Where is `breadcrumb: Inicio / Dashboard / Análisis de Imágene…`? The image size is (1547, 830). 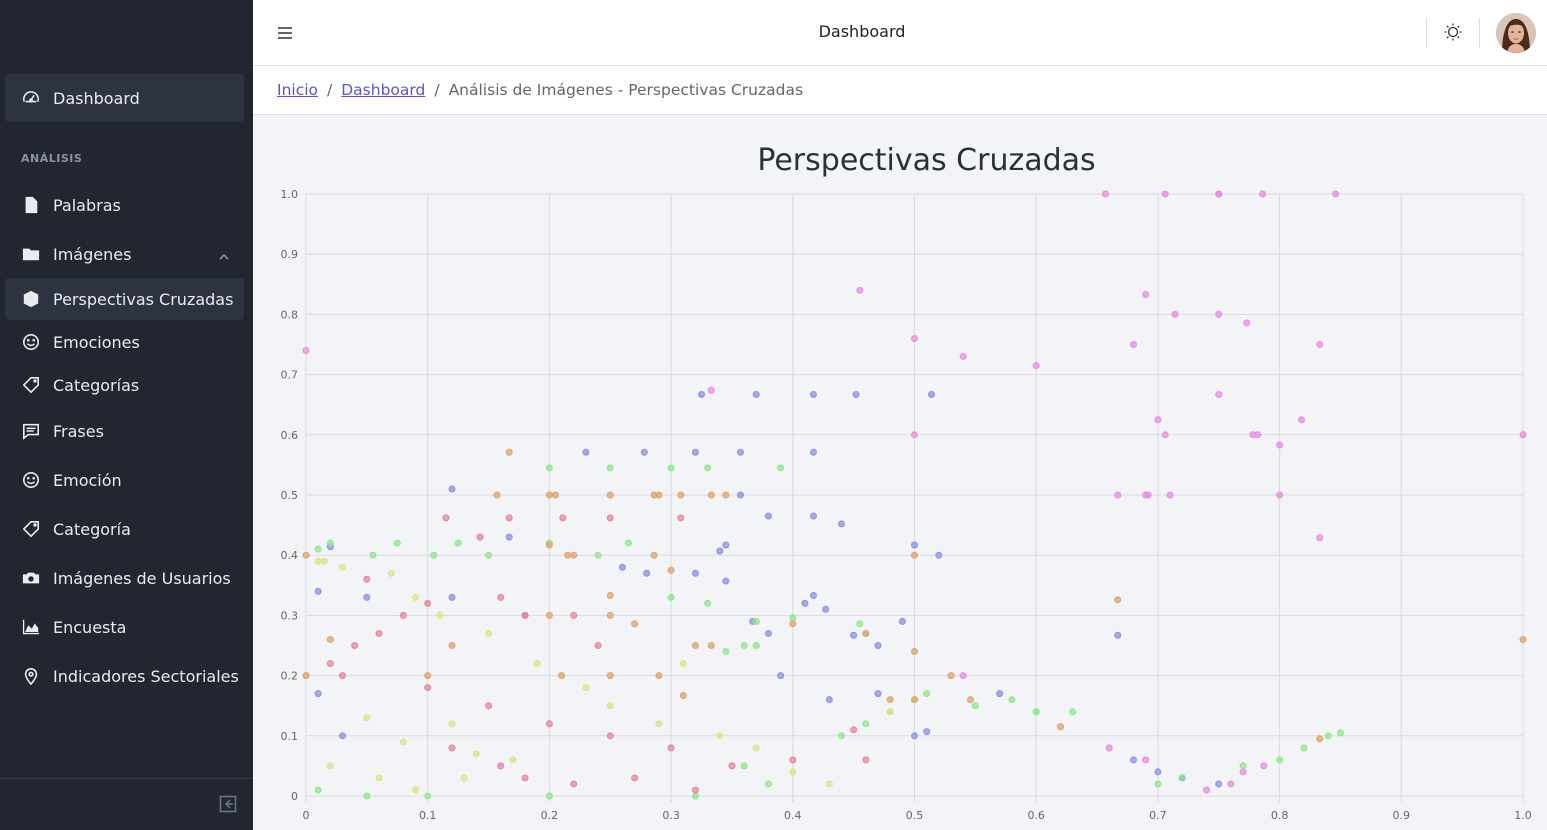
breadcrumb: Inicio / Dashboard / Análisis de Imágene… is located at coordinates (900, 90).